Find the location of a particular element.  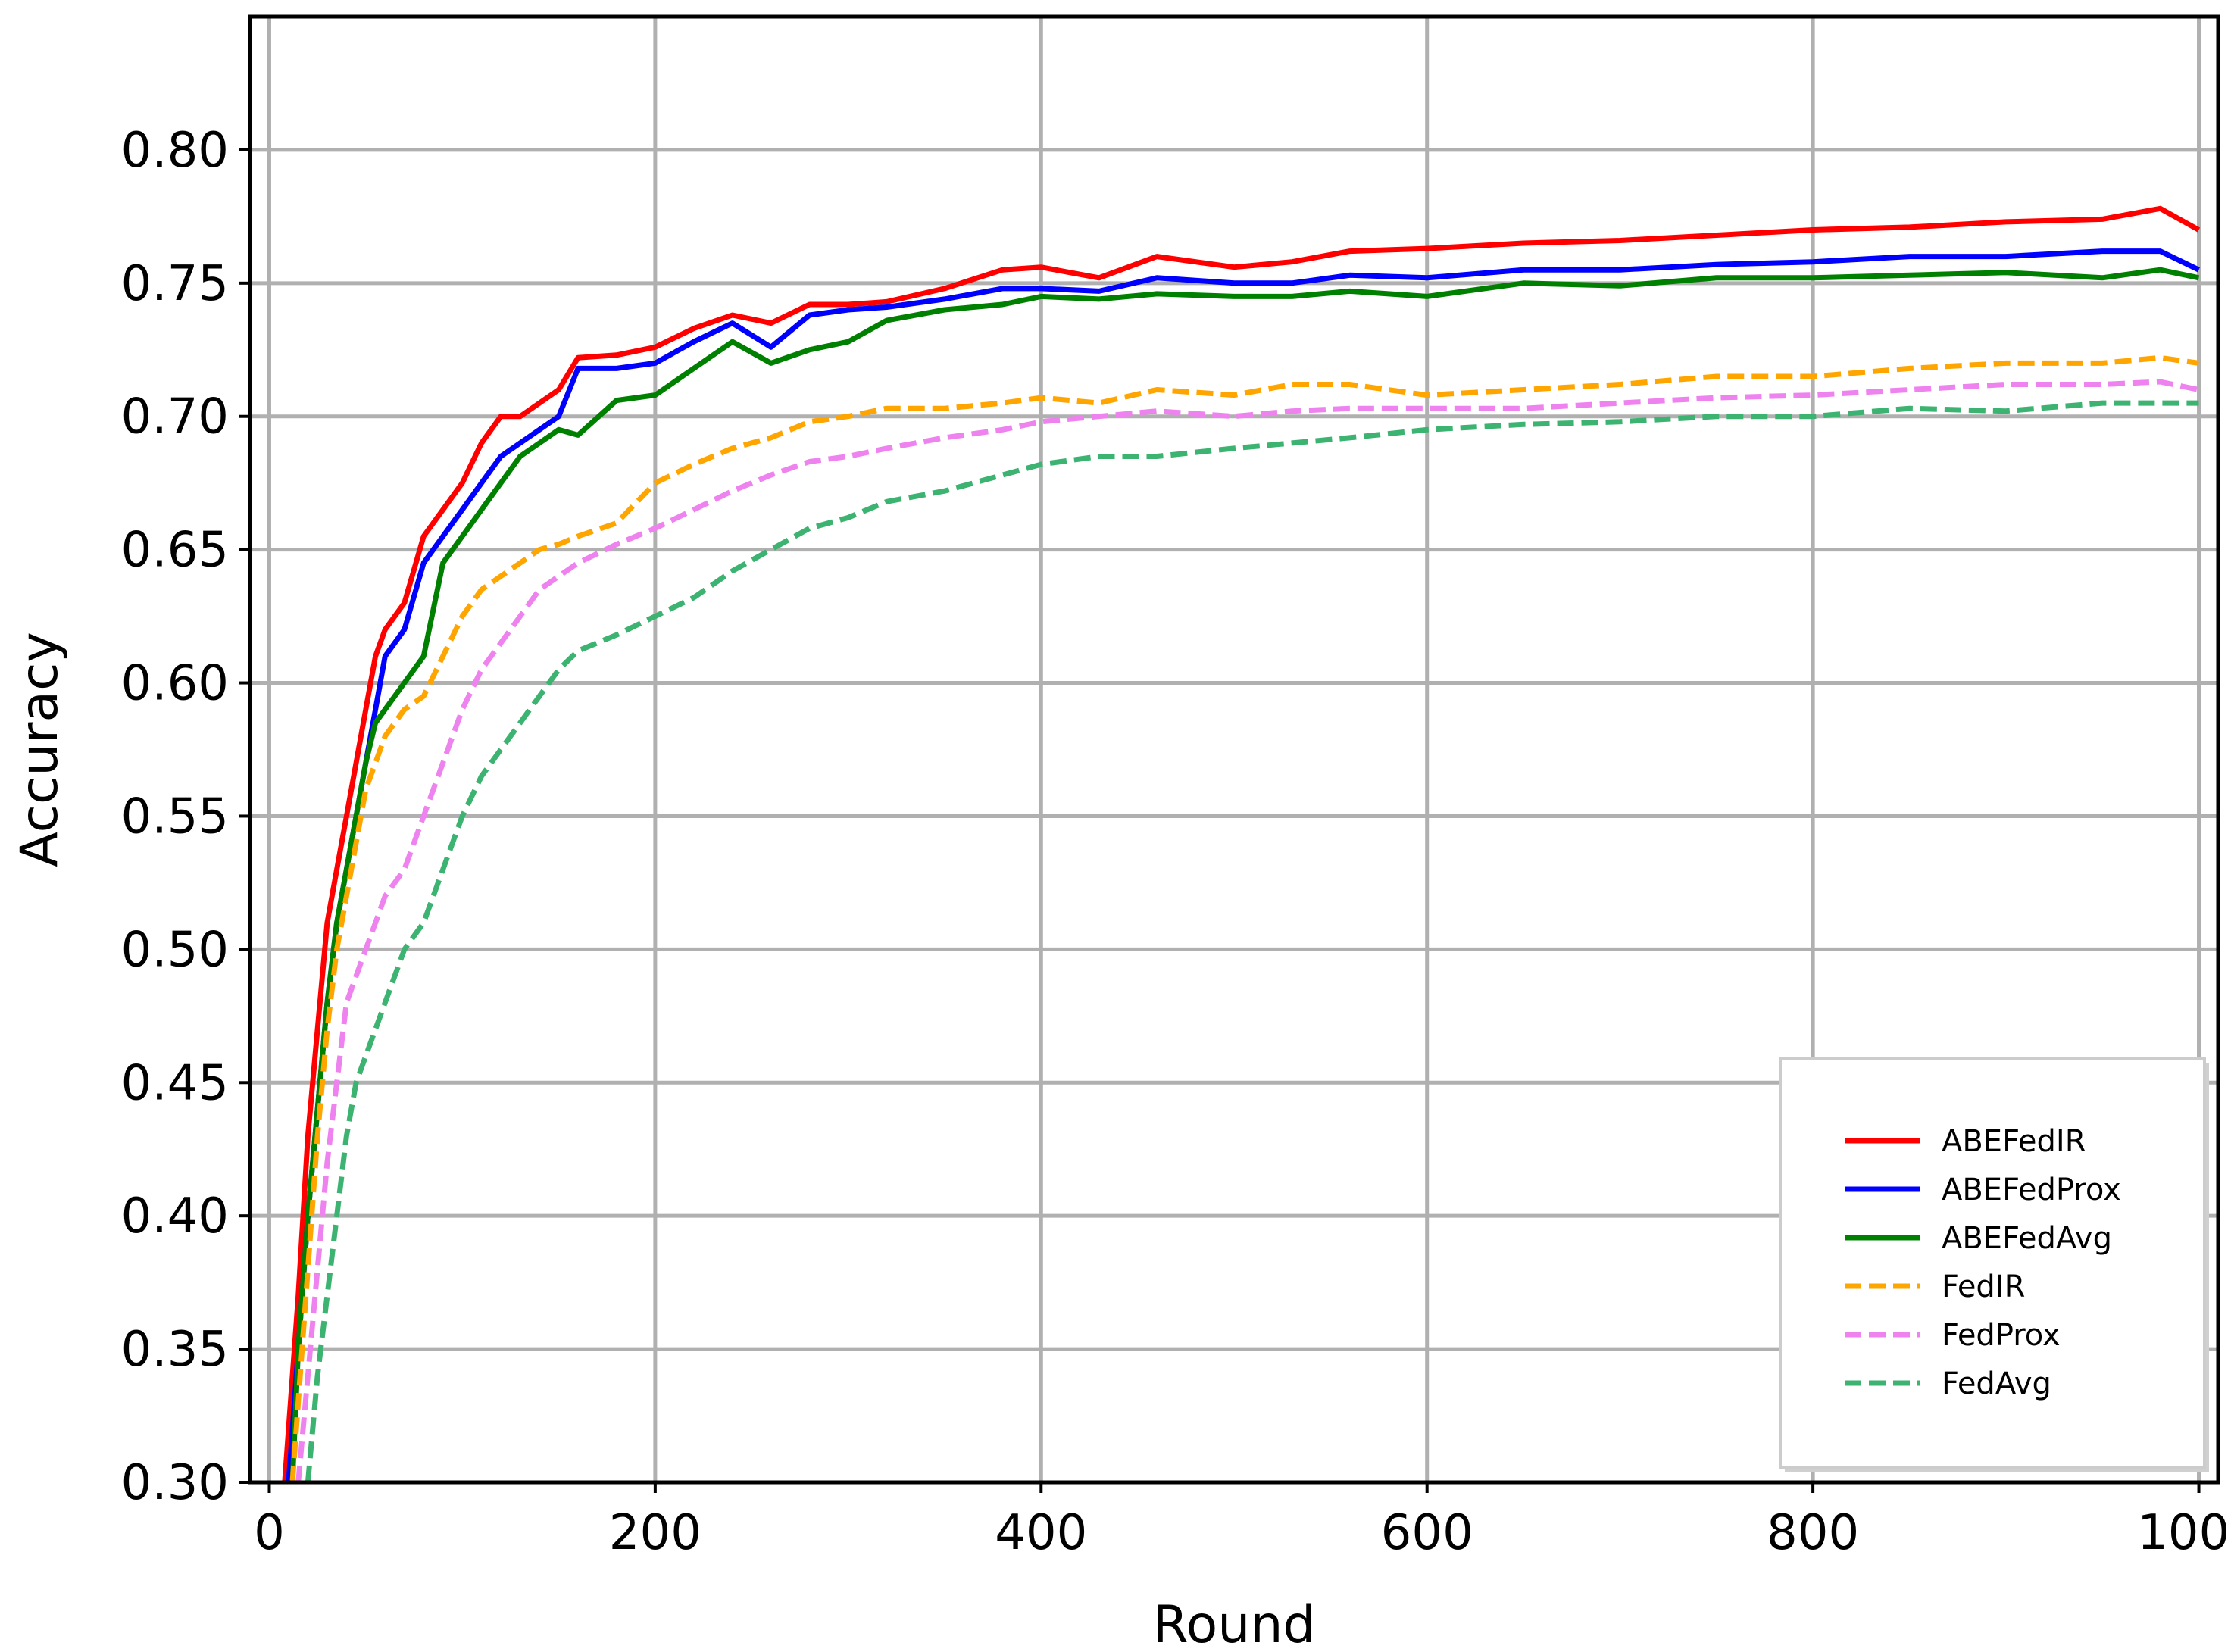

x-tick-label: 600 is located at coordinates (1427, 1533).